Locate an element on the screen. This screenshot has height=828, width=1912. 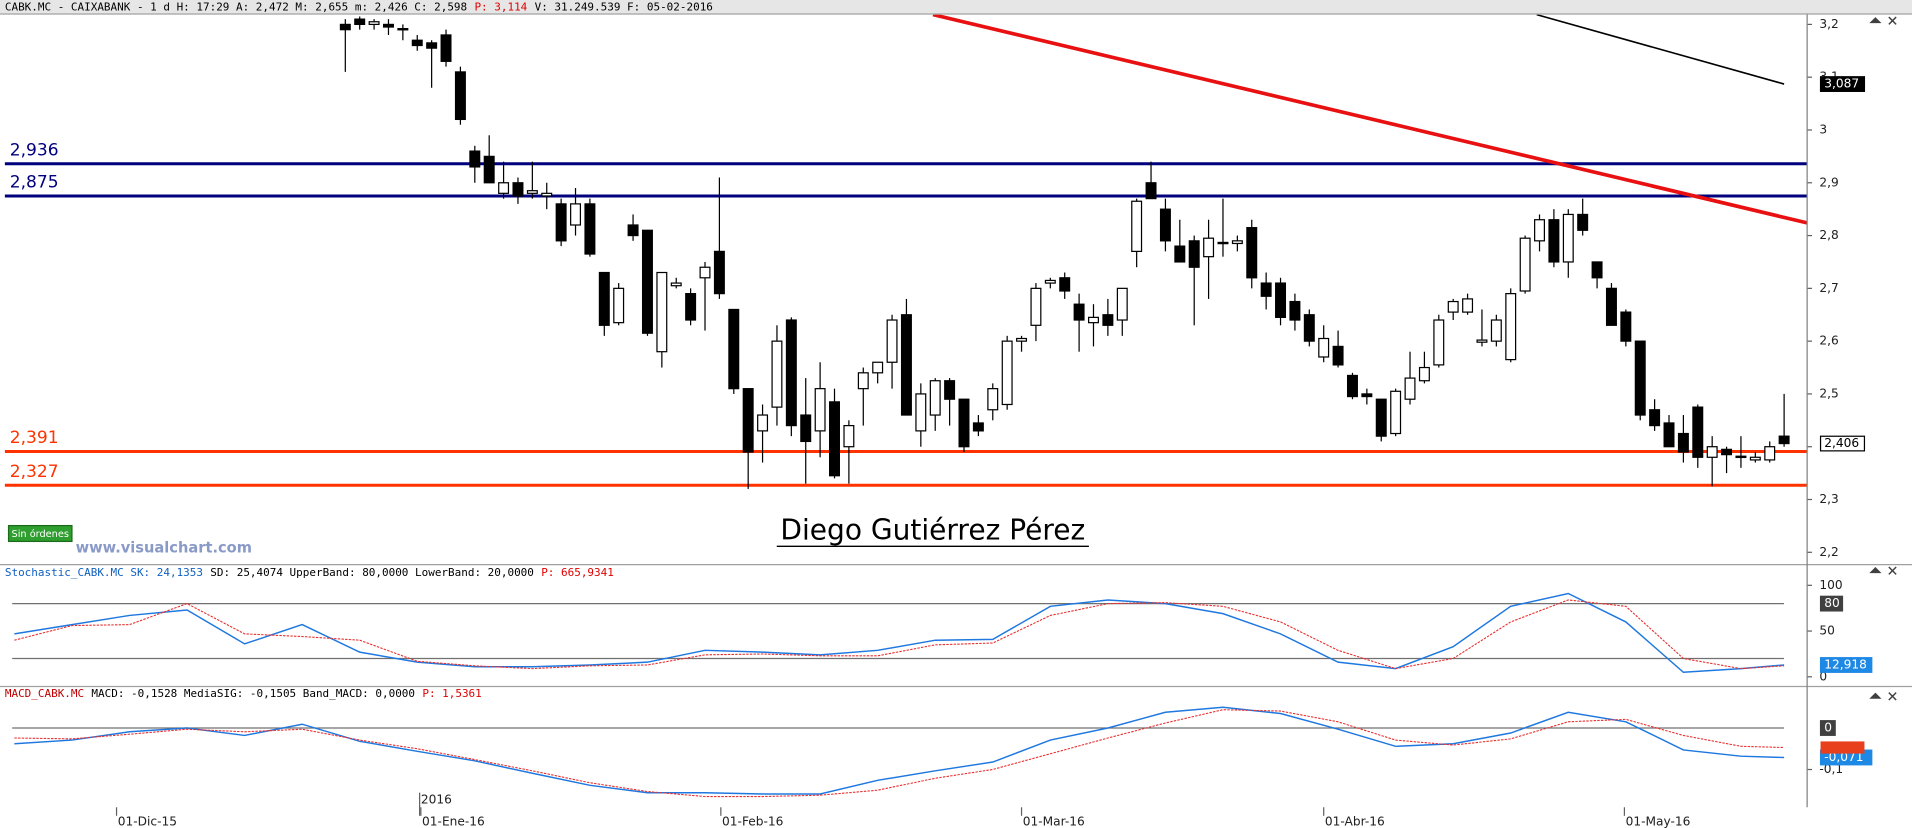
y-tick-label: 50 is located at coordinates (1827, 631).